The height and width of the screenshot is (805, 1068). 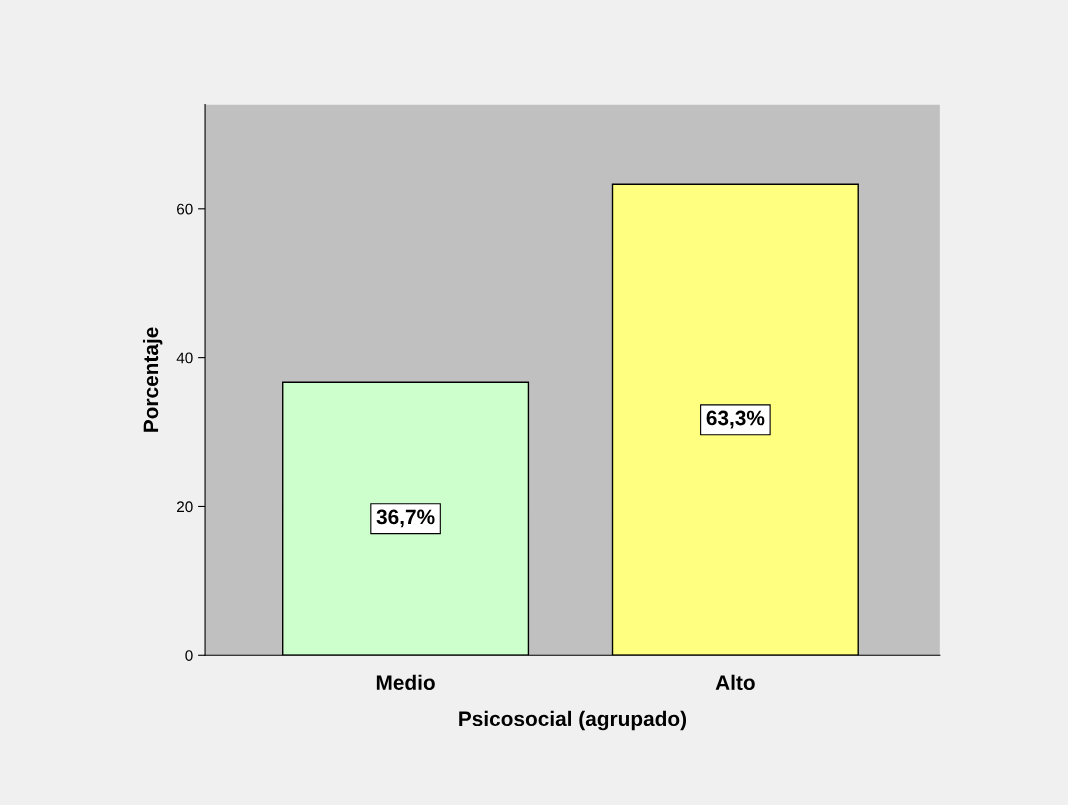 What do you see at coordinates (405, 518) in the screenshot?
I see `data-label: 36,7%` at bounding box center [405, 518].